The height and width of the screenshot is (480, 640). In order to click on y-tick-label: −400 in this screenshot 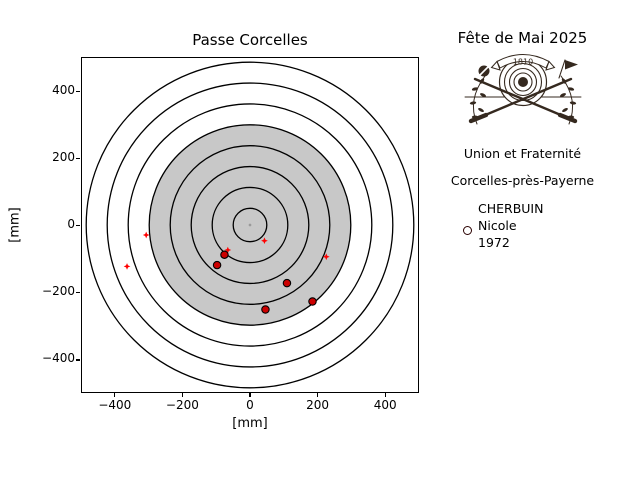, I will do `click(58, 358)`.